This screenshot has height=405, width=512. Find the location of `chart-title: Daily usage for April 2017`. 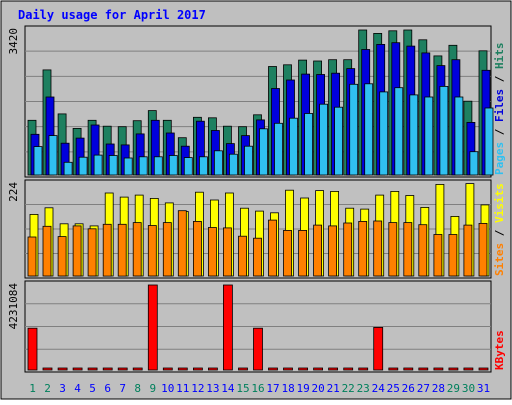

chart-title: Daily usage for April 2017 is located at coordinates (112, 15).